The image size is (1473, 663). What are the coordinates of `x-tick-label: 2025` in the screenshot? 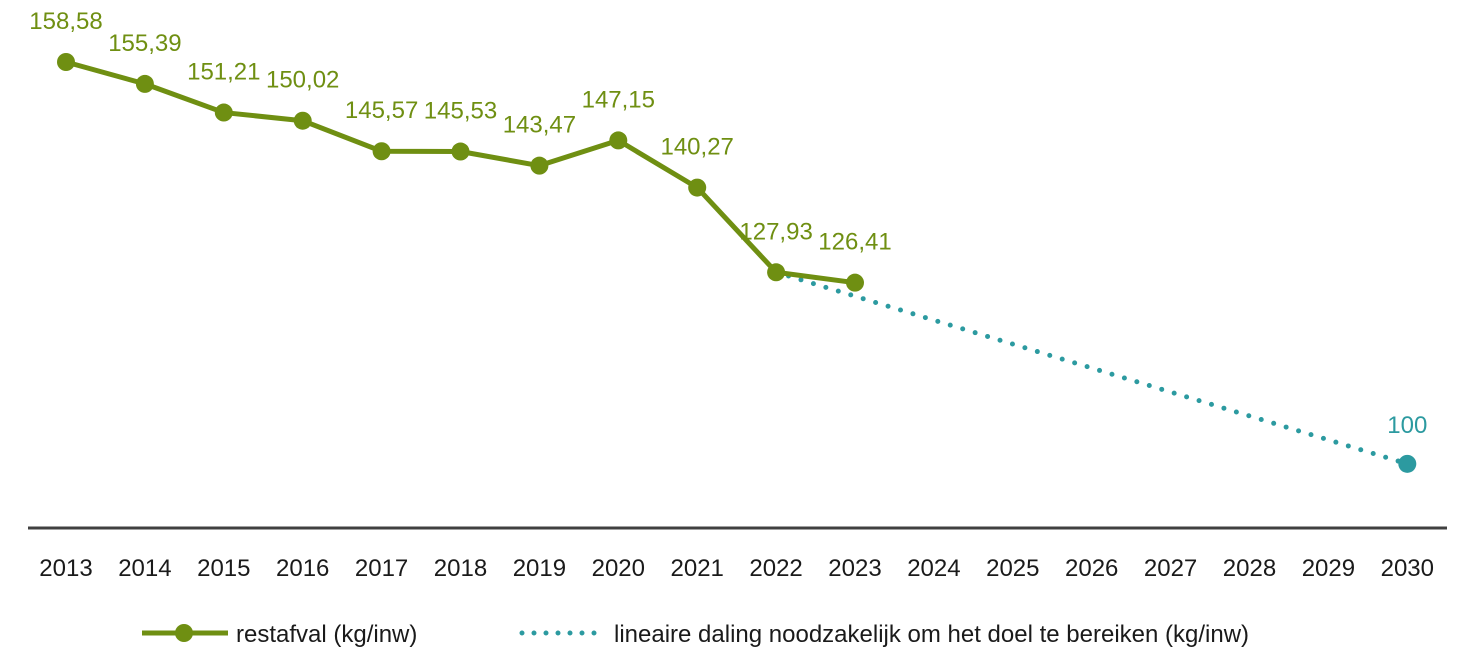 It's located at (1012, 568).